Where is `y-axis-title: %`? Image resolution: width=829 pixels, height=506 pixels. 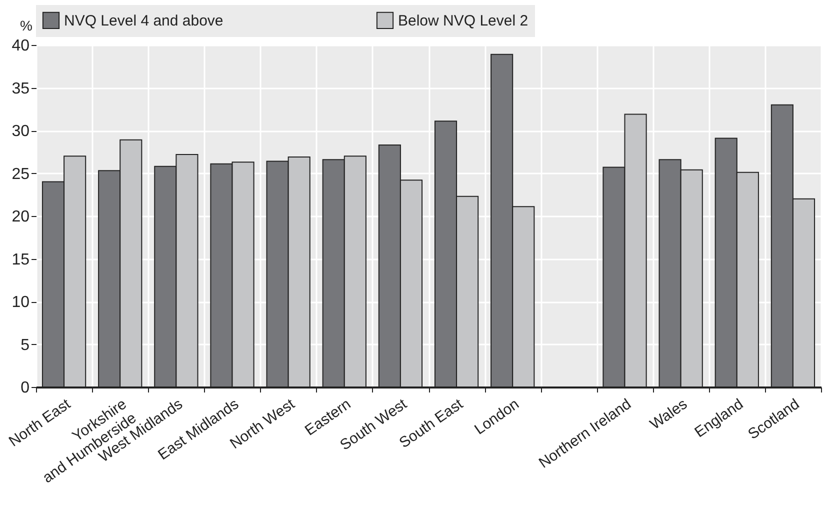
y-axis-title: % is located at coordinates (26, 26).